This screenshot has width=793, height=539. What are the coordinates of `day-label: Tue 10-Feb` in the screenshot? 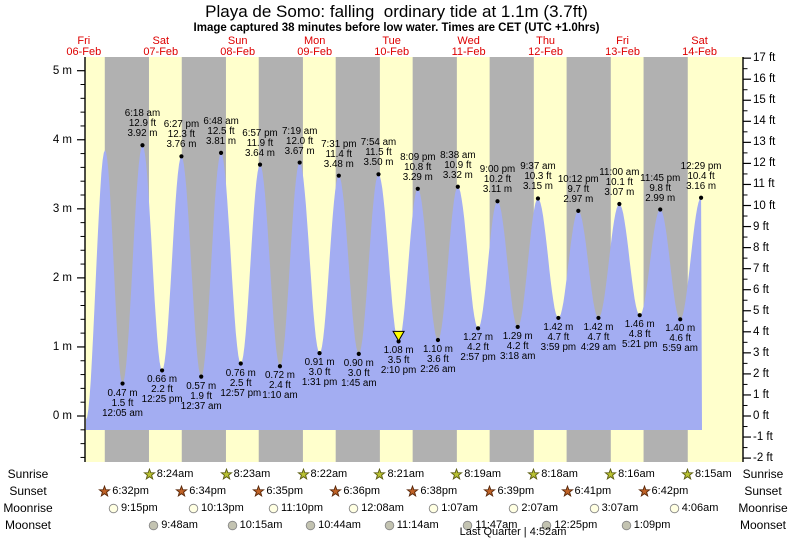 It's located at (392, 46).